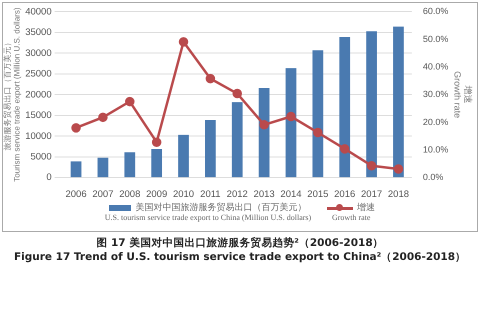 Image resolution: width=480 pixels, height=321 pixels. Describe the element at coordinates (435, 149) in the screenshot. I see `y2-tick-label: 10.0%` at that location.